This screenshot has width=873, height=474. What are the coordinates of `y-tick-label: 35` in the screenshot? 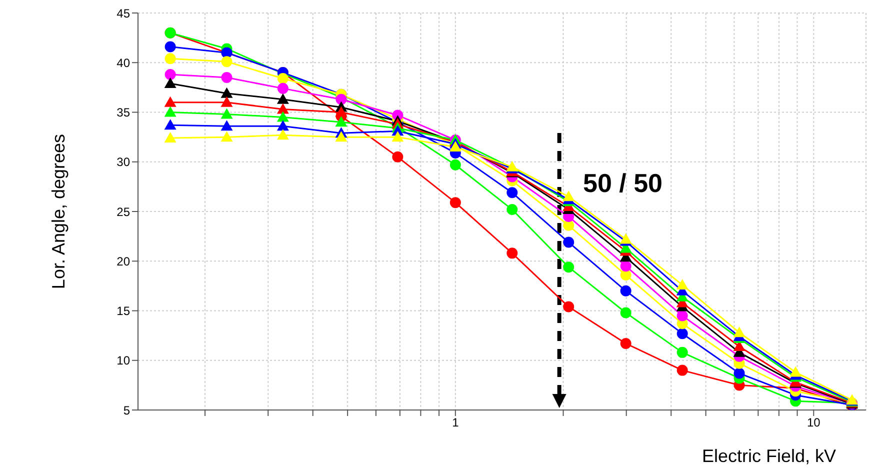 It's located at (123, 113).